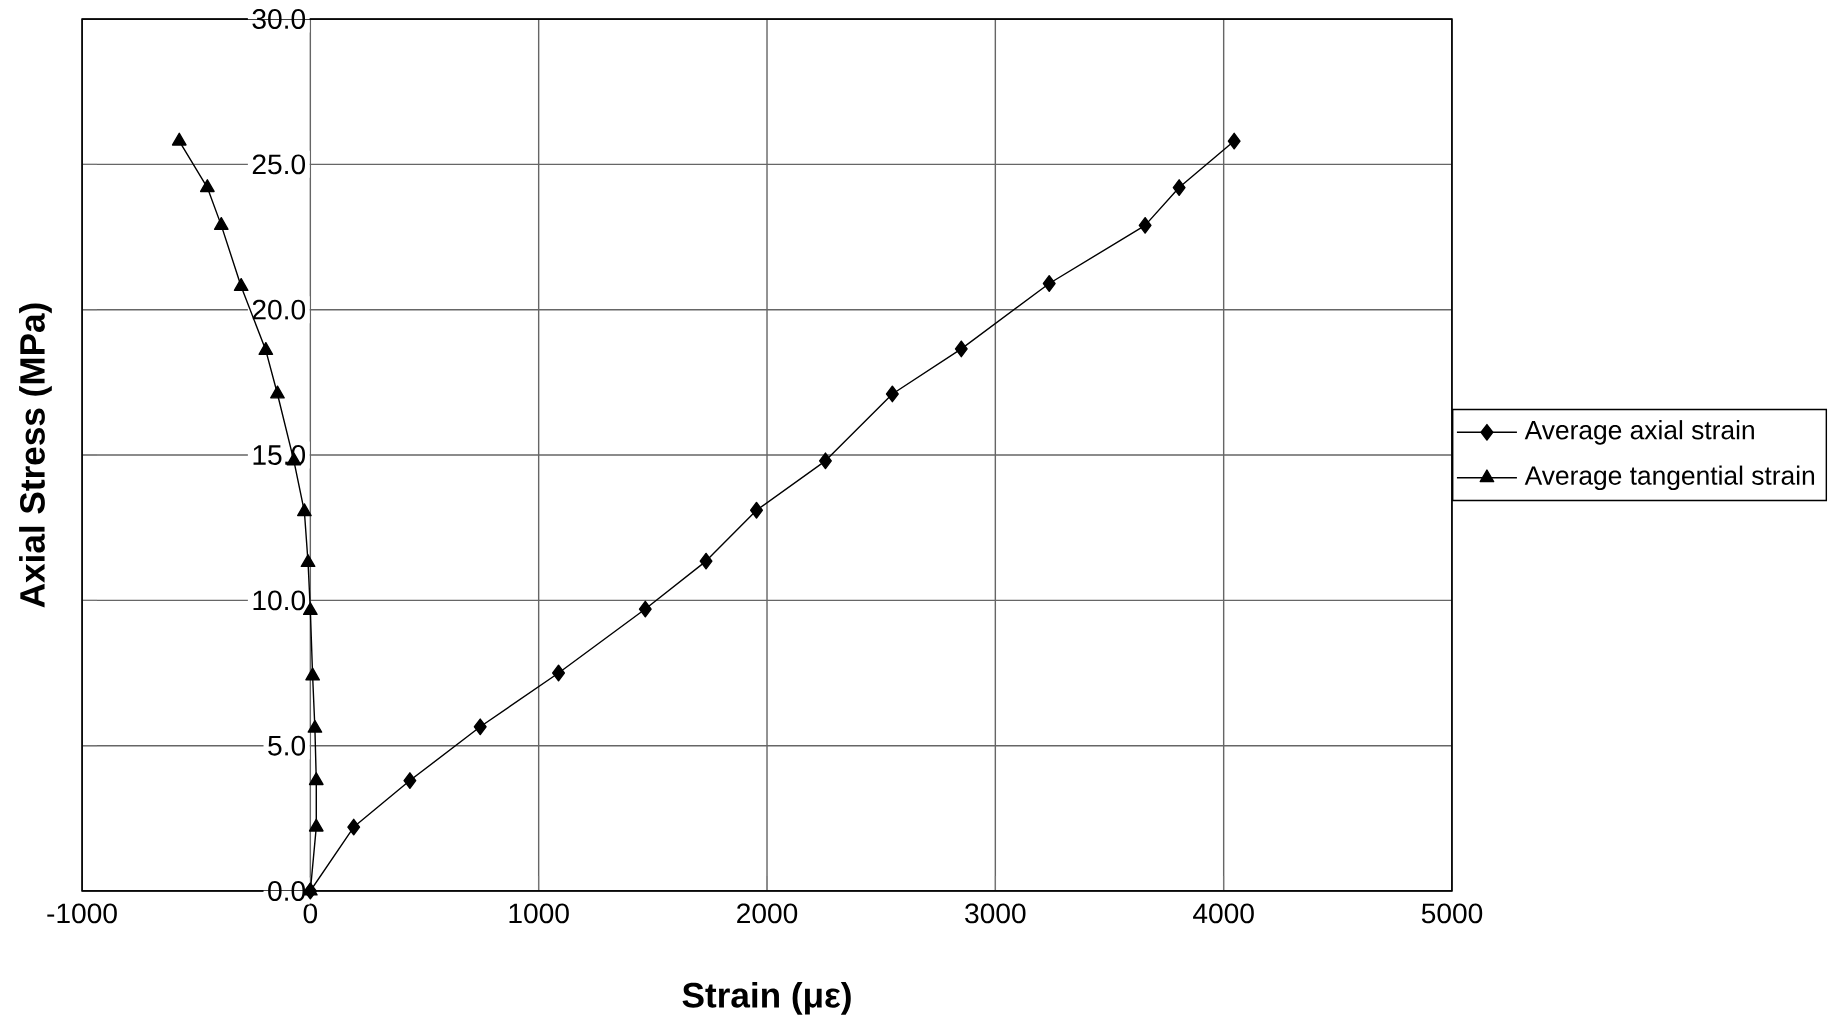 The width and height of the screenshot is (1840, 1024). Describe the element at coordinates (767, 913) in the screenshot. I see `x-tick-label: 2000` at that location.